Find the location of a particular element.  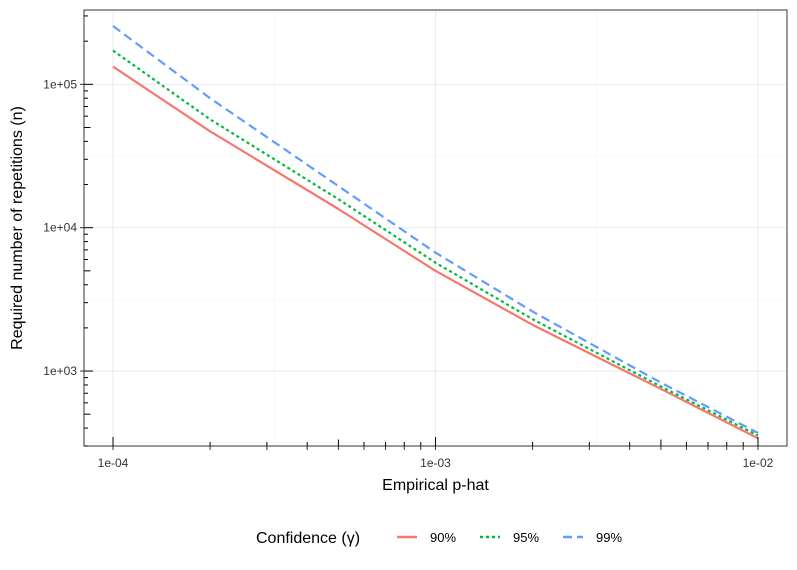

legend-label: 95% is located at coordinates (526, 537).